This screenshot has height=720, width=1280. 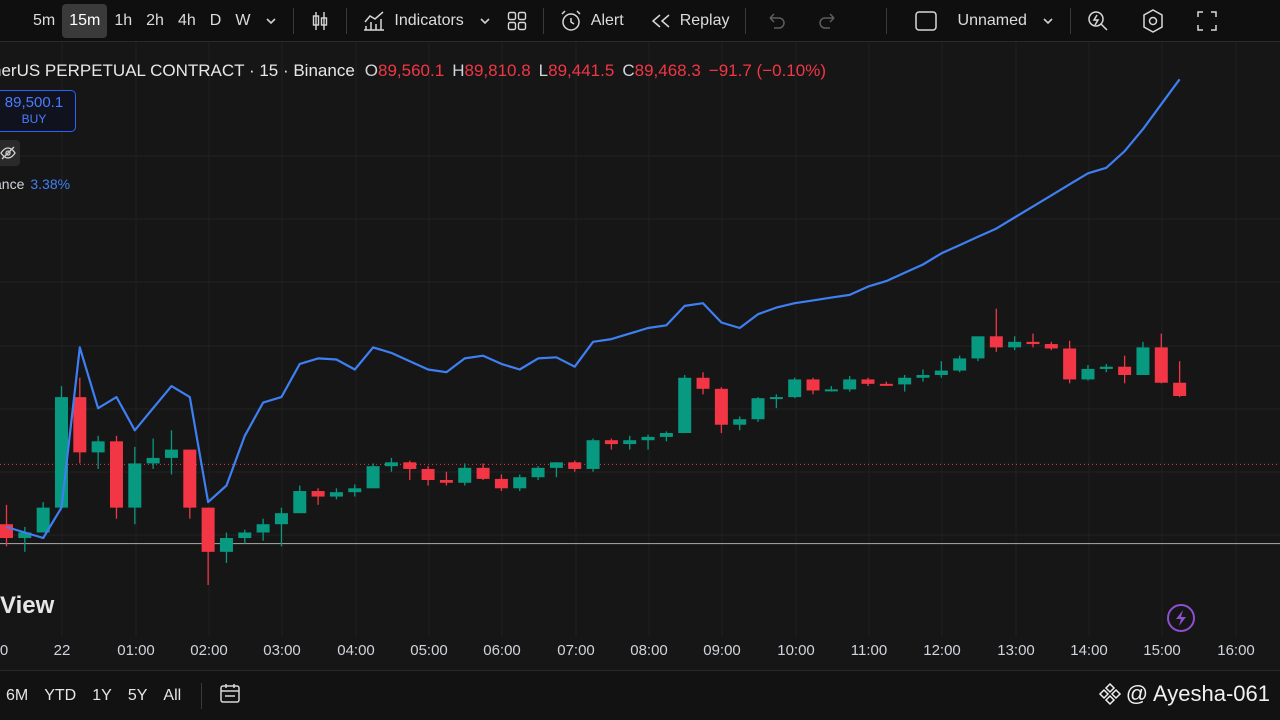 What do you see at coordinates (50, 184) in the screenshot?
I see `indicator-value: 3.38%` at bounding box center [50, 184].